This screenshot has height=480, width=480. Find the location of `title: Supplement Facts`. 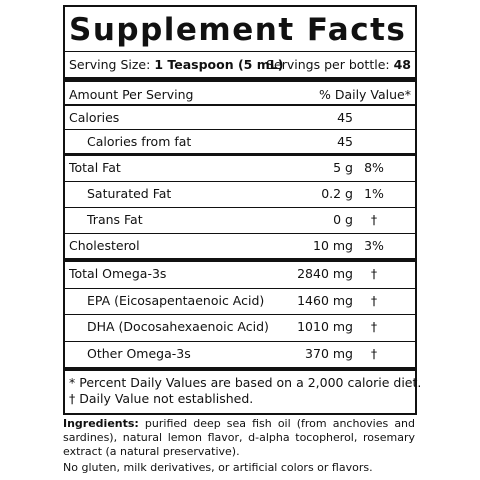

title: Supplement Facts is located at coordinates (238, 30).